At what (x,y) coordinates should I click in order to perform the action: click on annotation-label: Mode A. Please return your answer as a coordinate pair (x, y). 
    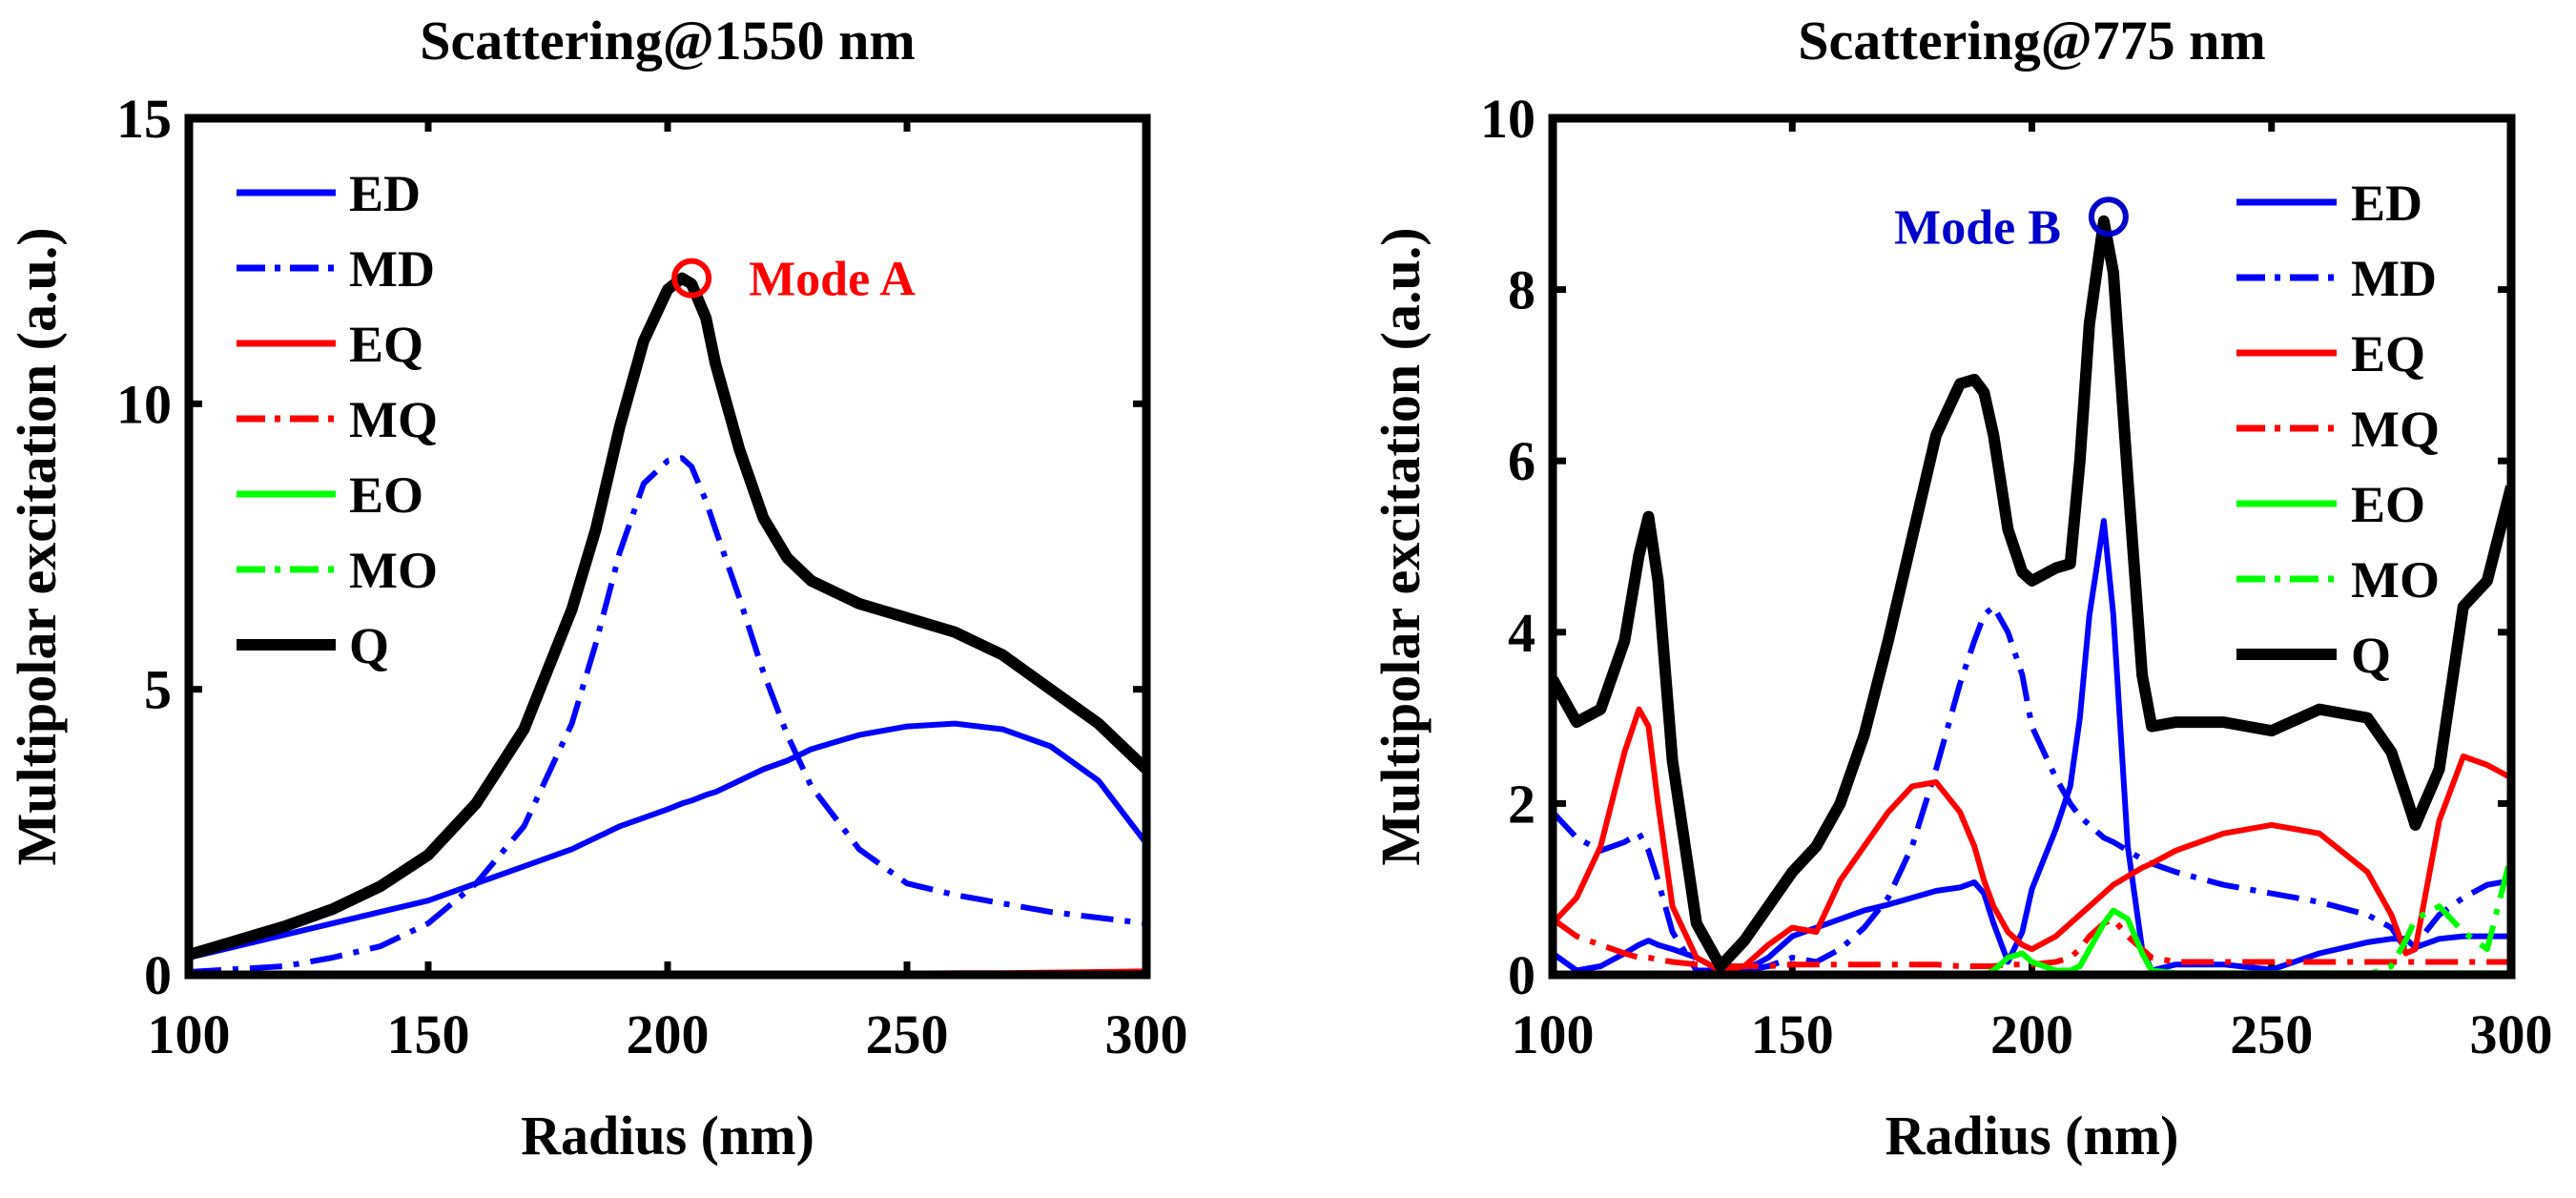
    Looking at the image, I should click on (832, 280).